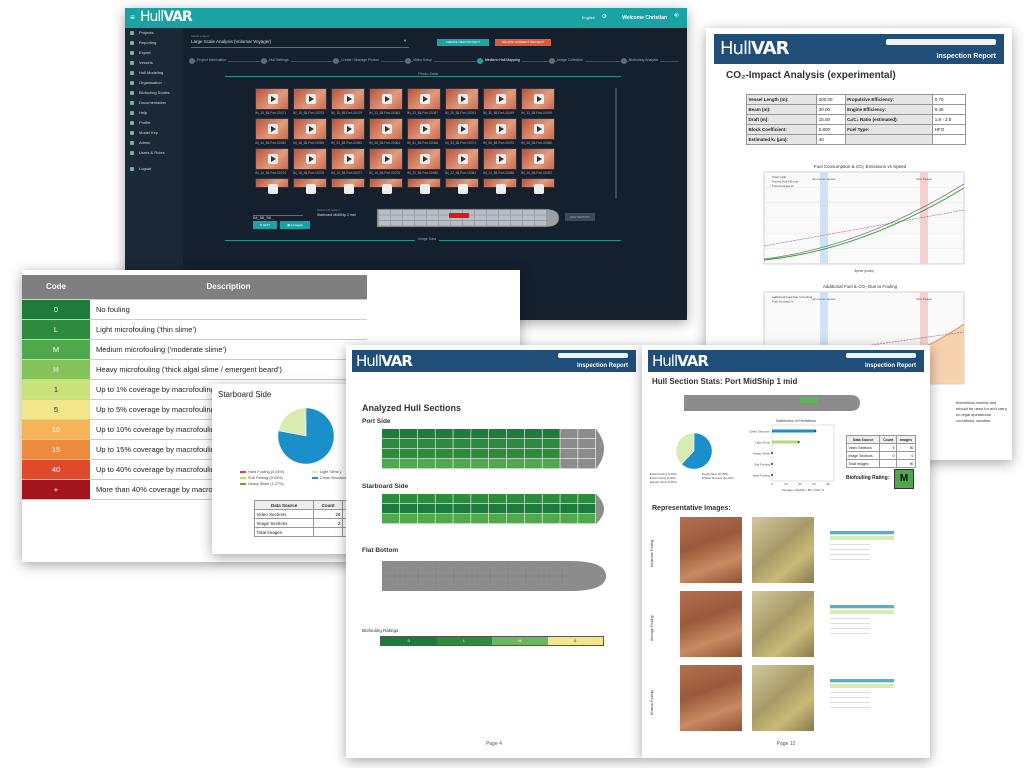  What do you see at coordinates (361, 60) in the screenshot?
I see `step-label: Create / Manage Photos` at bounding box center [361, 60].